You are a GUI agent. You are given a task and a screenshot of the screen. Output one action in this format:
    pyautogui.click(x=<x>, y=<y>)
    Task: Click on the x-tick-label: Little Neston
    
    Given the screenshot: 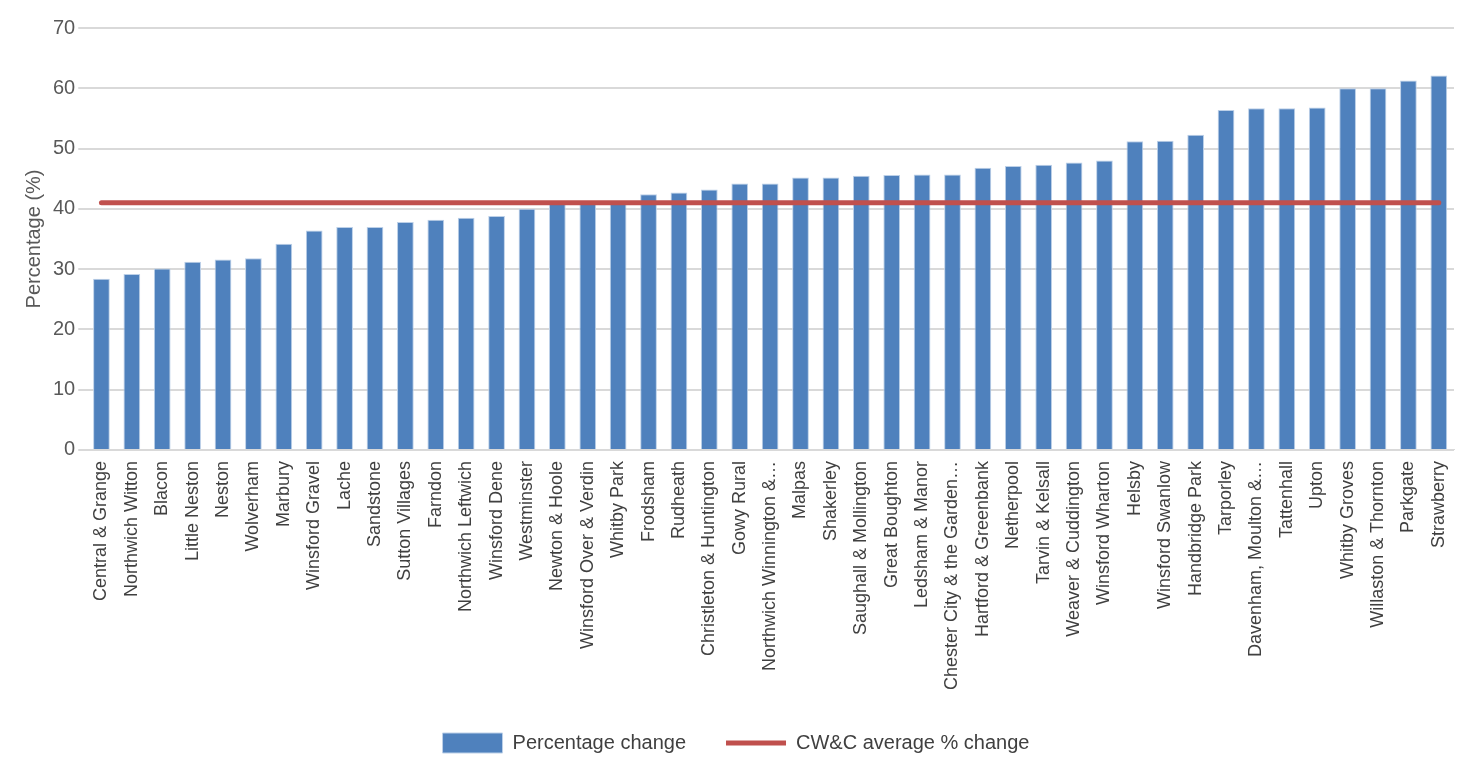 What is the action you would take?
    pyautogui.click(x=191, y=510)
    